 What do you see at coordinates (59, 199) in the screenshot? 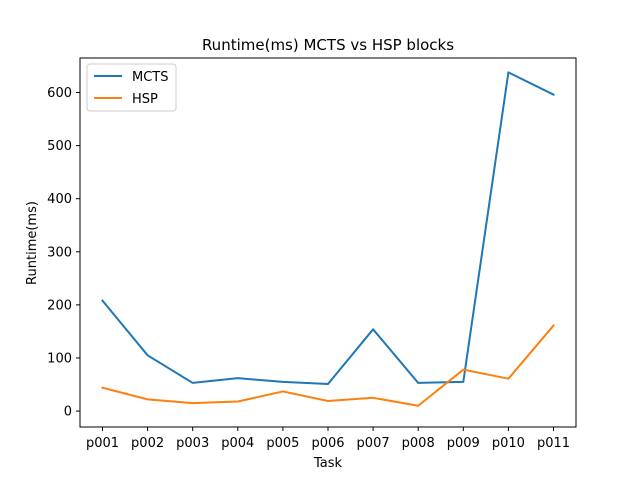
I see `y-tick-label: 400` at bounding box center [59, 199].